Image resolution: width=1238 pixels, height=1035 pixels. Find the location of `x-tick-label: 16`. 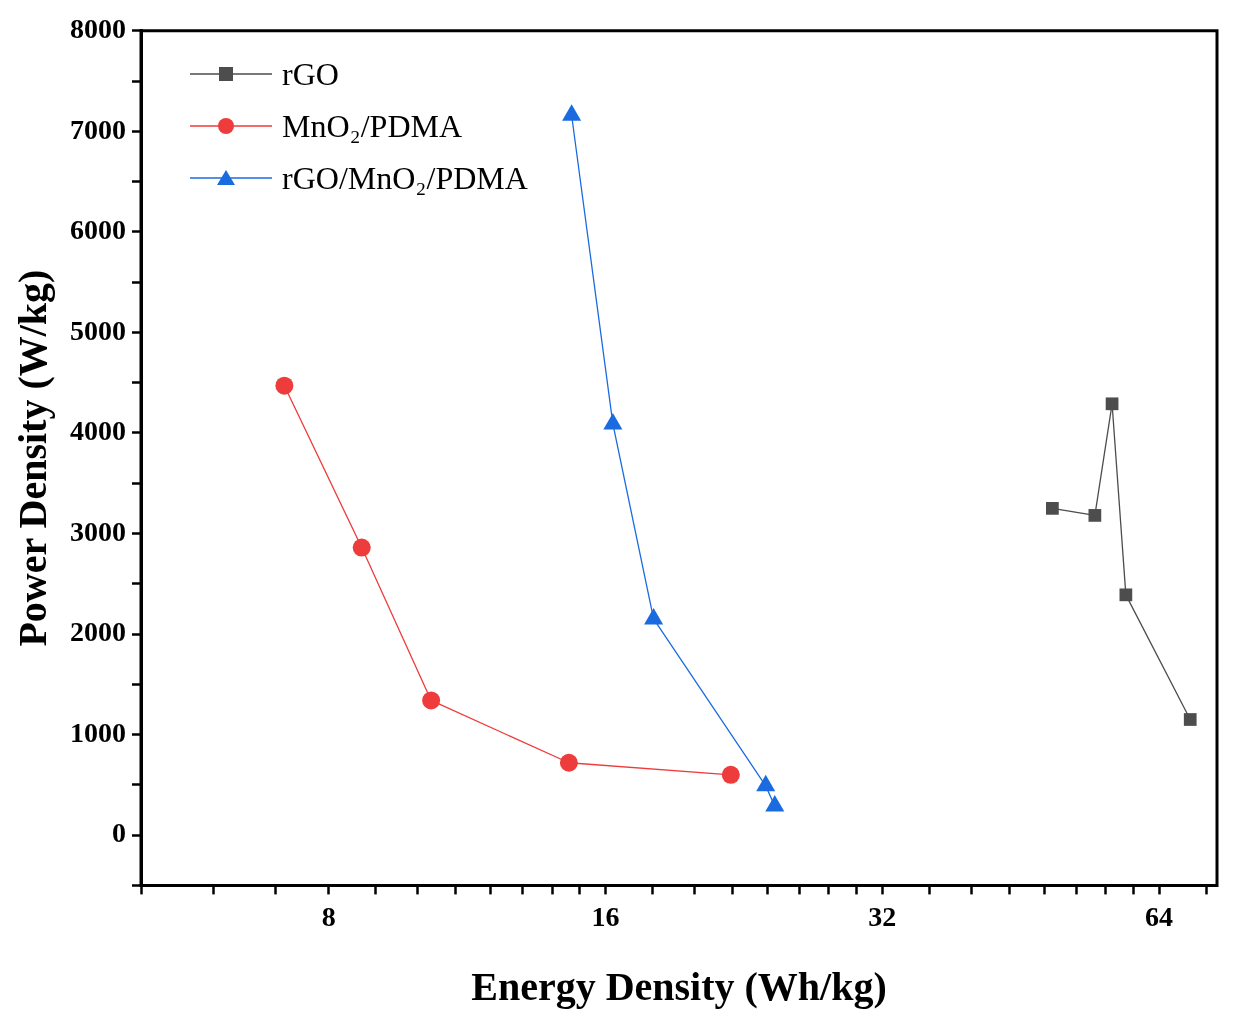

x-tick-label: 16 is located at coordinates (605, 917).